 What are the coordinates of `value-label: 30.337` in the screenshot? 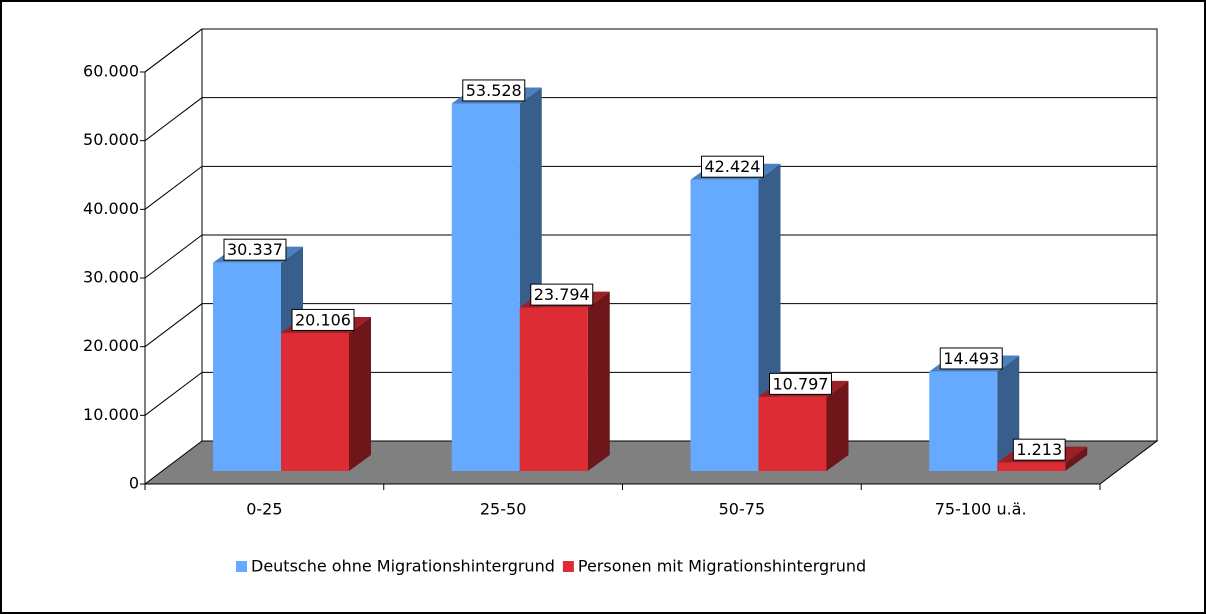 It's located at (255, 249).